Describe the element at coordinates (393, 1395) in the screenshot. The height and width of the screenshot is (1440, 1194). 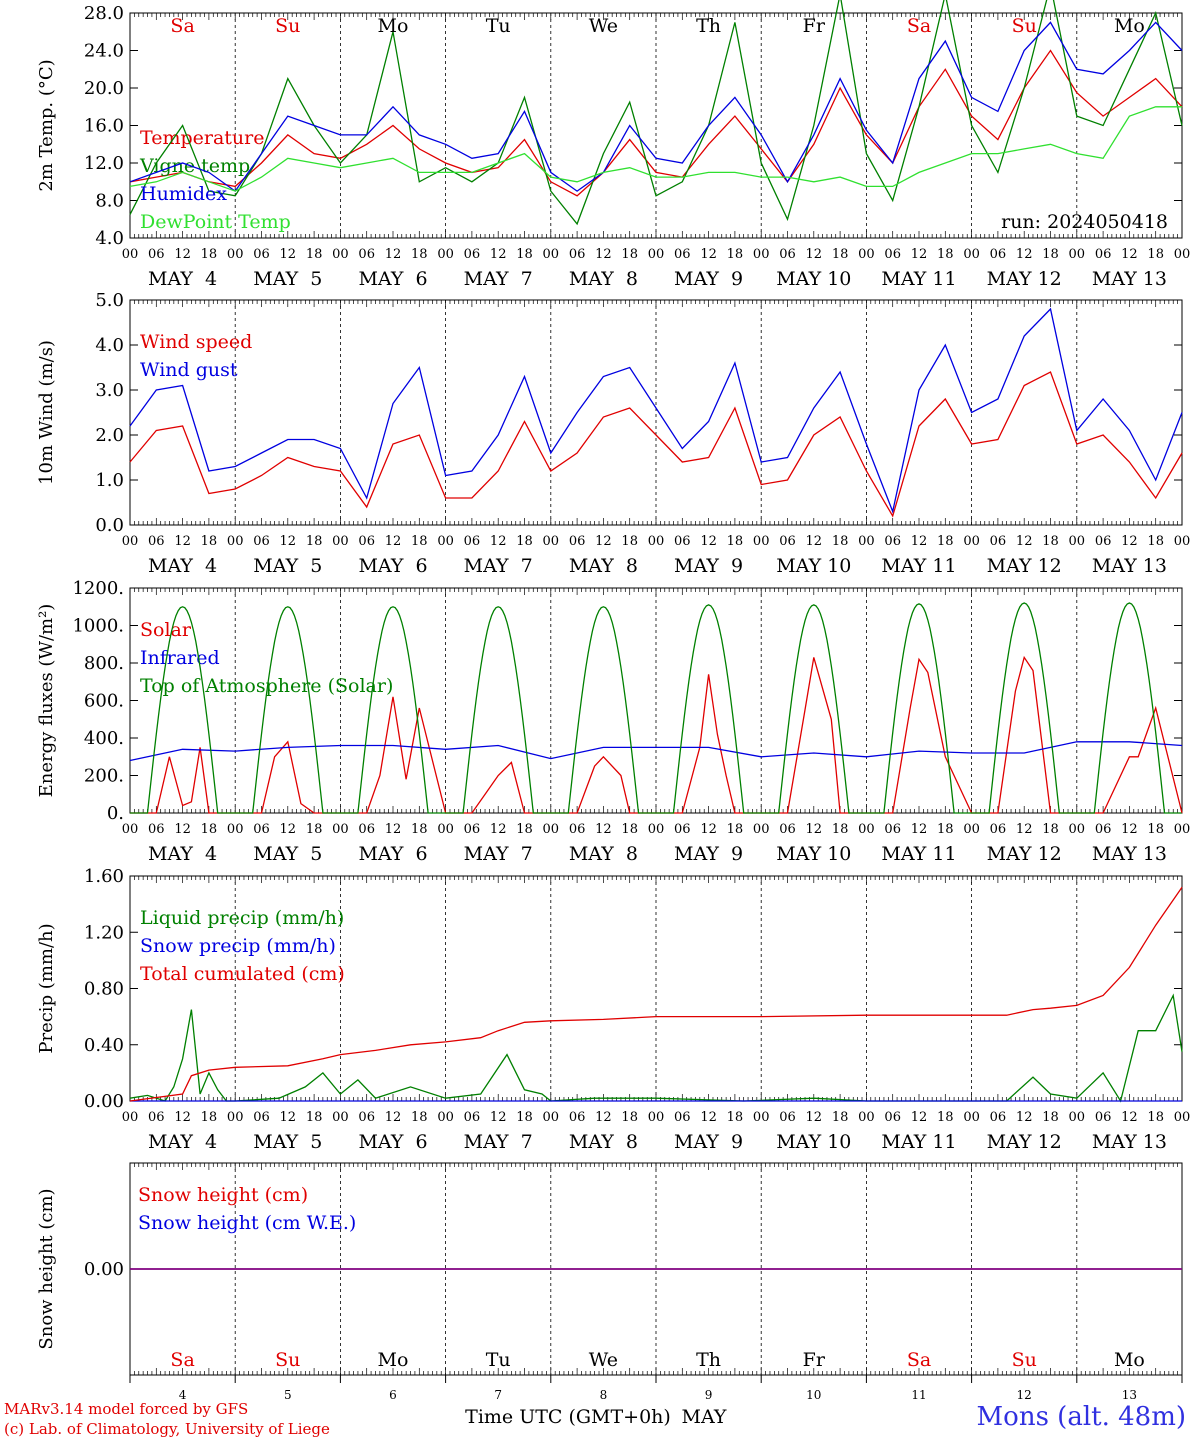
I see `day-number-label: 6` at that location.